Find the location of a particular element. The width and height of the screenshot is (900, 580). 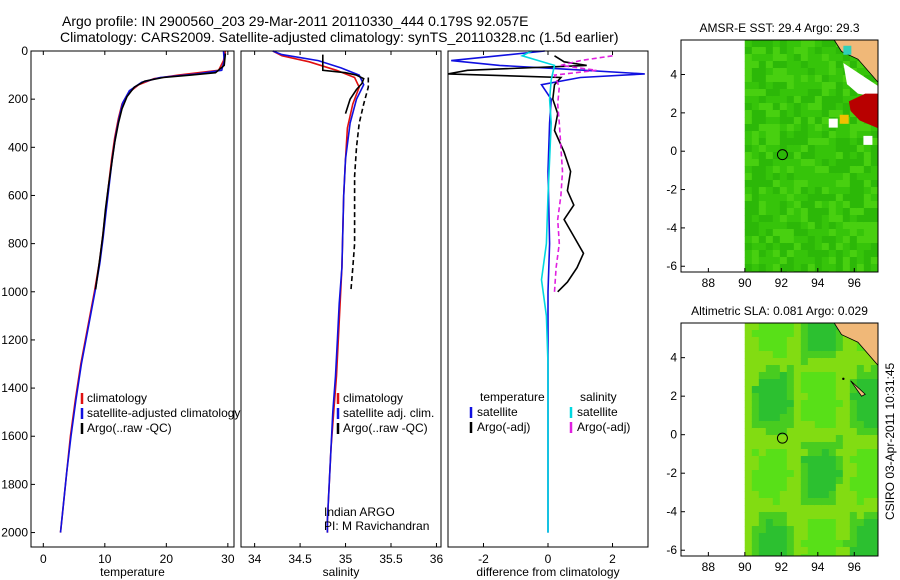

altimetric-sla-ytick-label: 0 is located at coordinates (673, 435).